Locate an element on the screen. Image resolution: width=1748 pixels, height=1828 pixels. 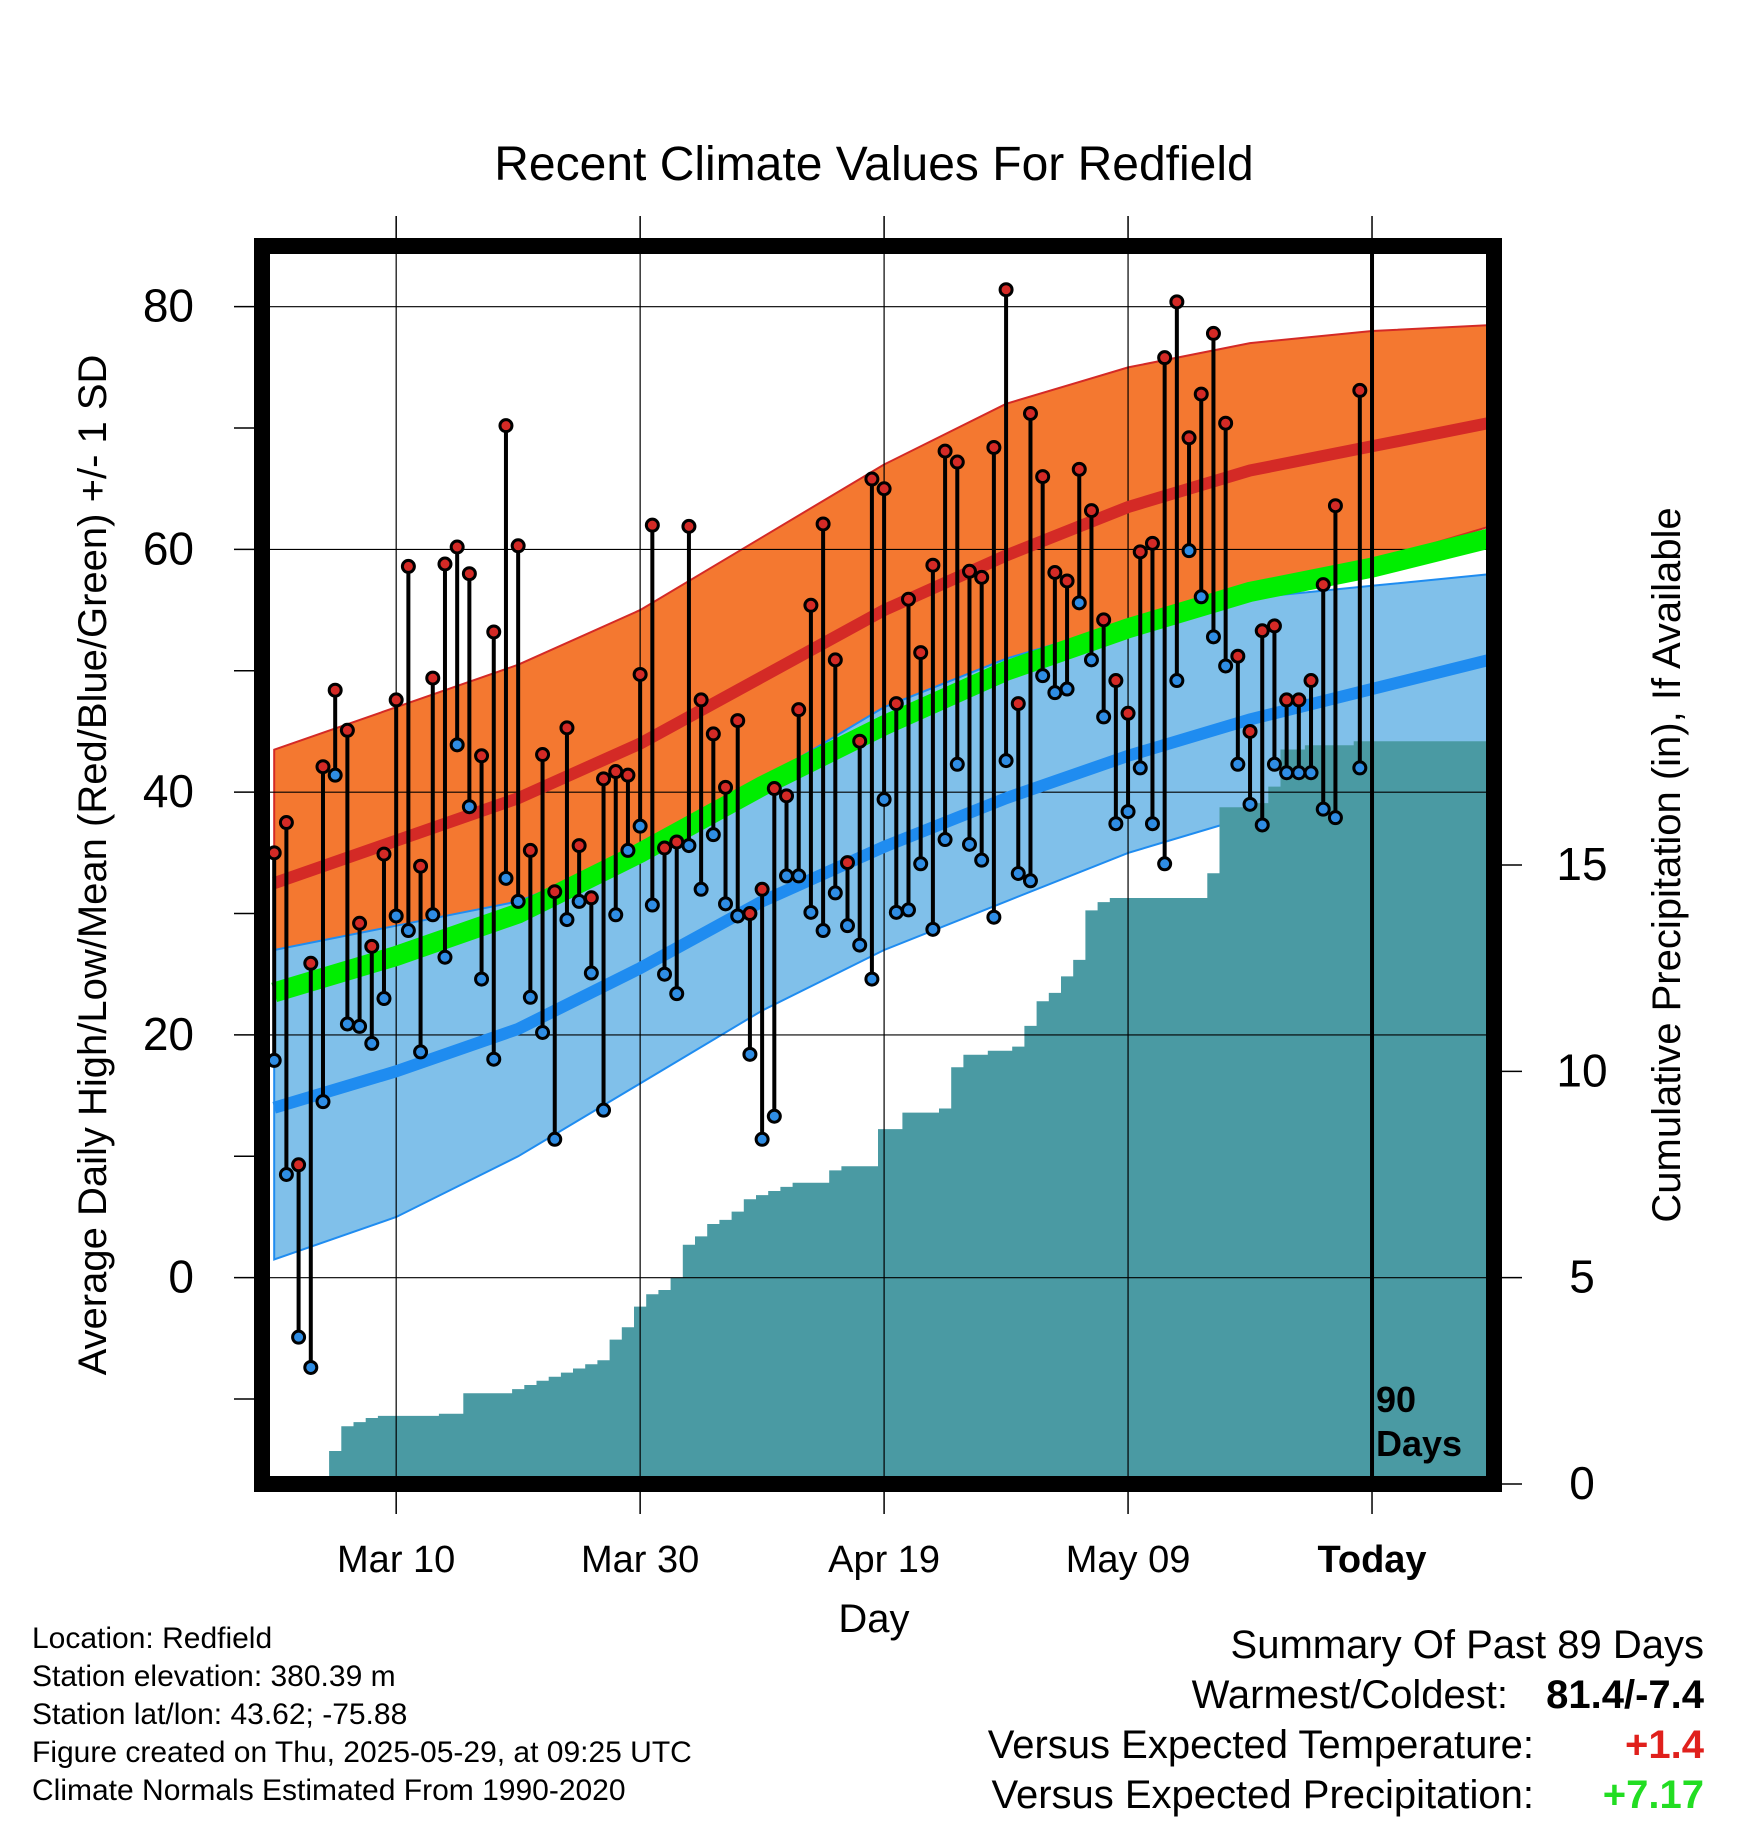
precip-row: Versus Expected Precipitation: +7.17 is located at coordinates (1346, 1795).